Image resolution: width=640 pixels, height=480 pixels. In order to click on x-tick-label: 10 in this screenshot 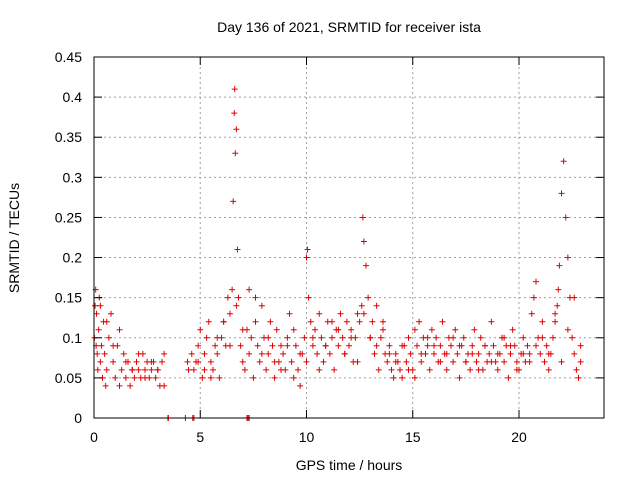, I will do `click(307, 437)`.